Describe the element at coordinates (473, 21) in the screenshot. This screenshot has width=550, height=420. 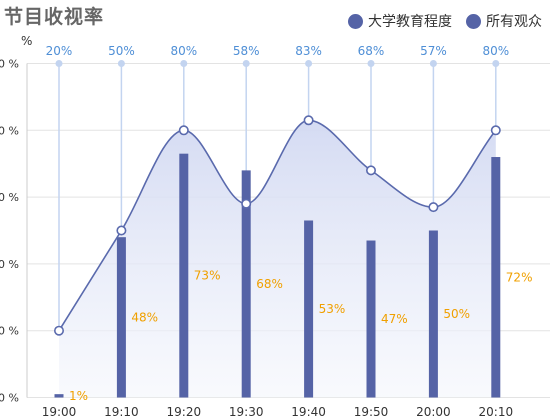
I see `legend-swatch-all-viewers` at that location.